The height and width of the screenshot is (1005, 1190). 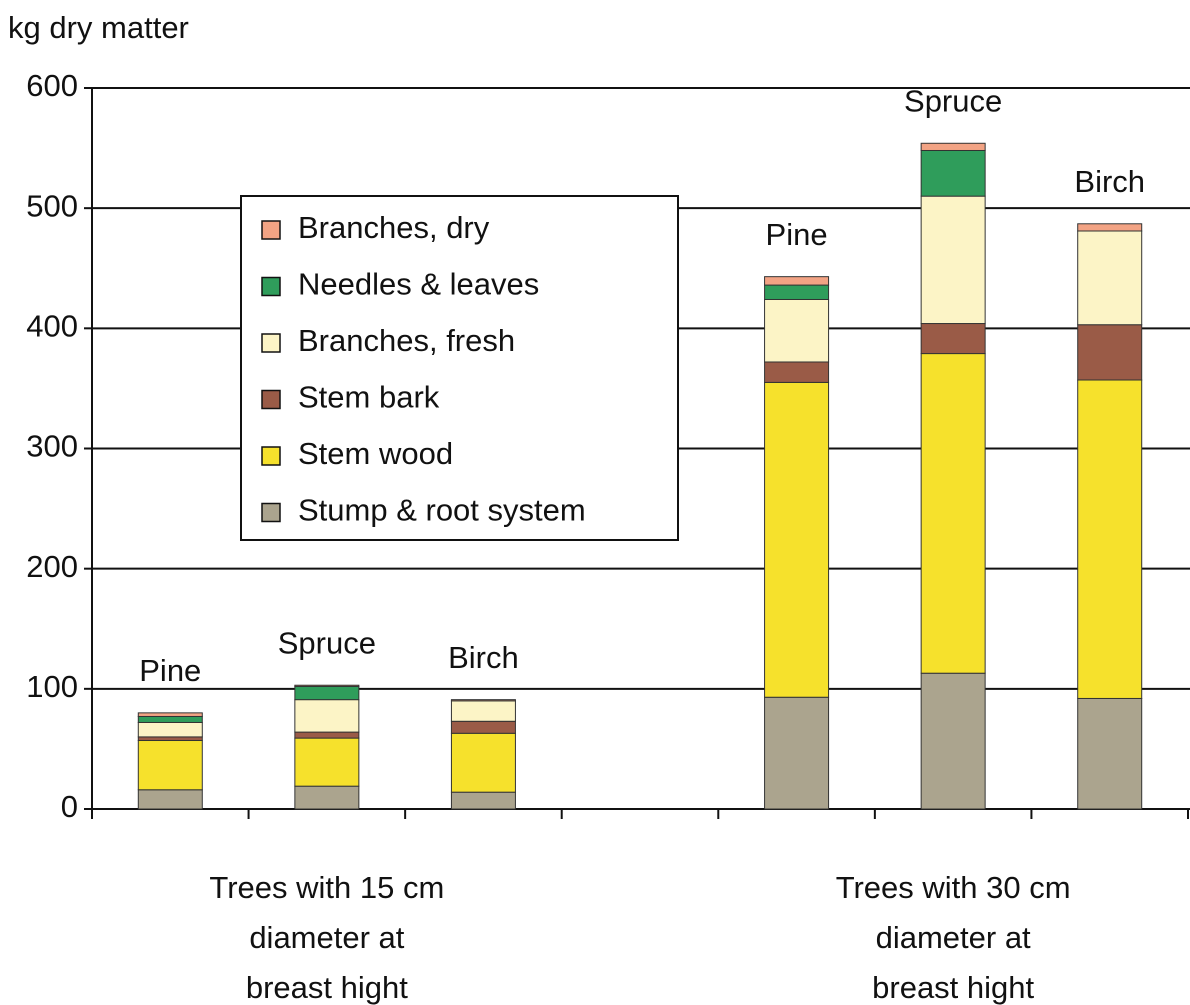 What do you see at coordinates (52, 446) in the screenshot?
I see `y-tick-label: 300` at bounding box center [52, 446].